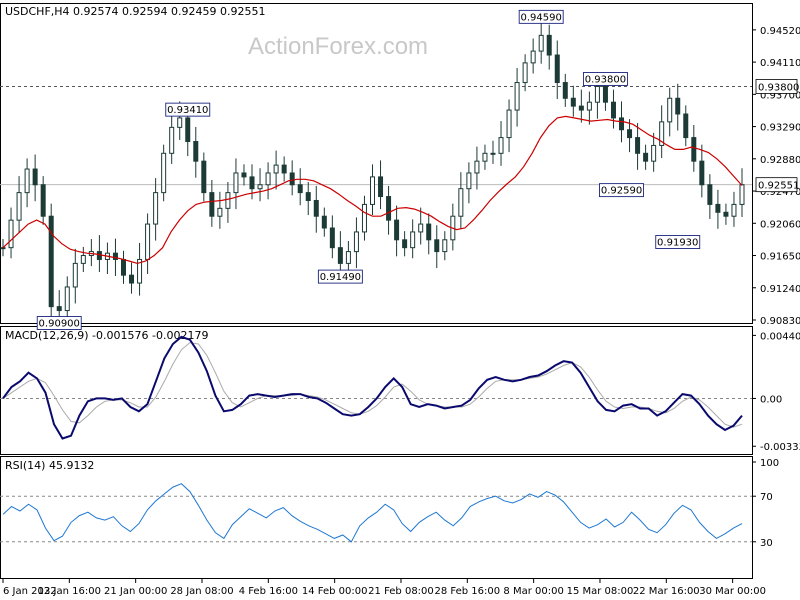  Describe the element at coordinates (780, 336) in the screenshot. I see `macd-tick-label: 0.004403` at that location.